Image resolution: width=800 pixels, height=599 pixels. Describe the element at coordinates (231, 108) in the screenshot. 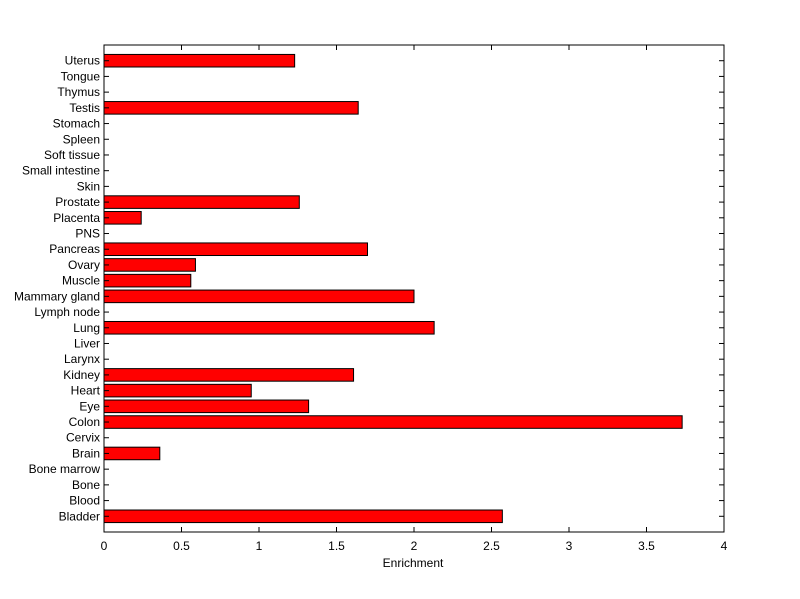

I see `bar-testis` at that location.